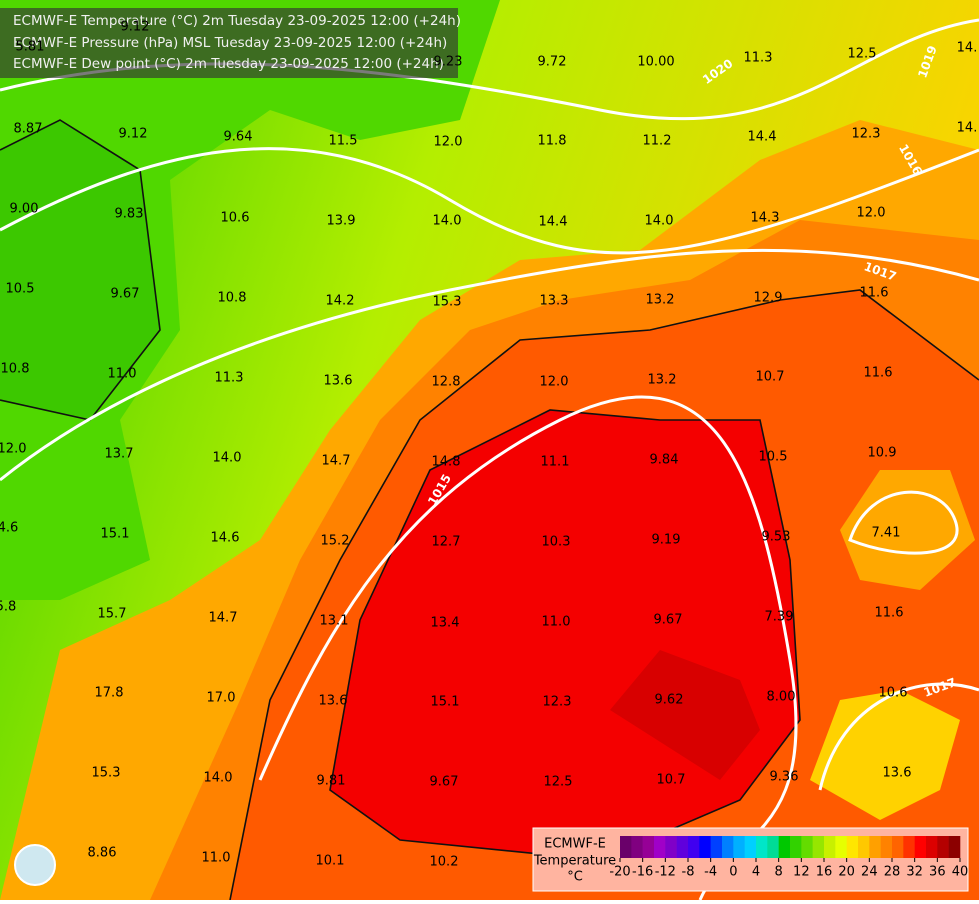  I want to click on dewpoint-label: 4.6, so click(9, 528).